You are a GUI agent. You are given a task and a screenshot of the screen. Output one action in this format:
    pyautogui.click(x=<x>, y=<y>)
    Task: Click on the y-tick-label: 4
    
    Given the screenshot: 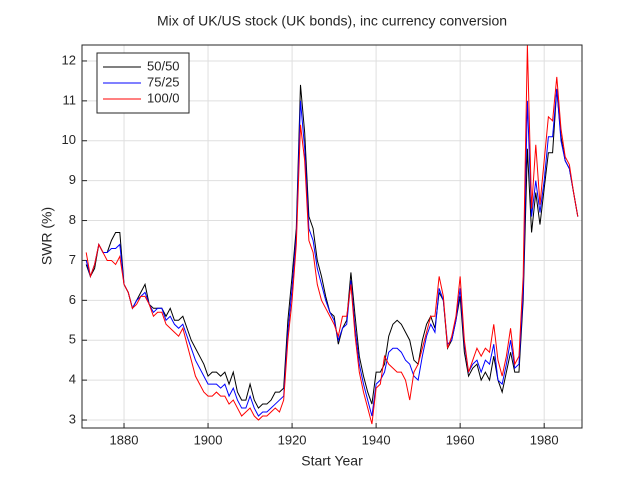 What is the action you would take?
    pyautogui.click(x=72, y=379)
    